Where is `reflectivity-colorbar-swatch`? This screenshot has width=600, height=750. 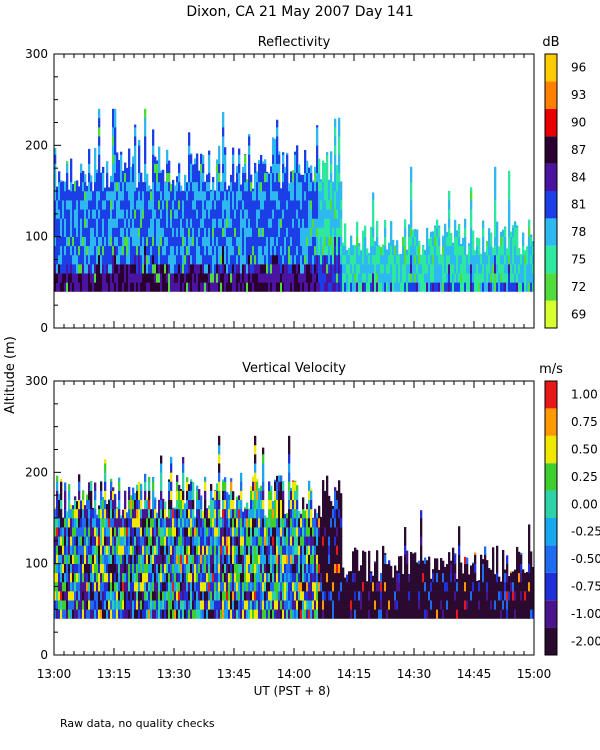
reflectivity-colorbar-swatch is located at coordinates (551, 287).